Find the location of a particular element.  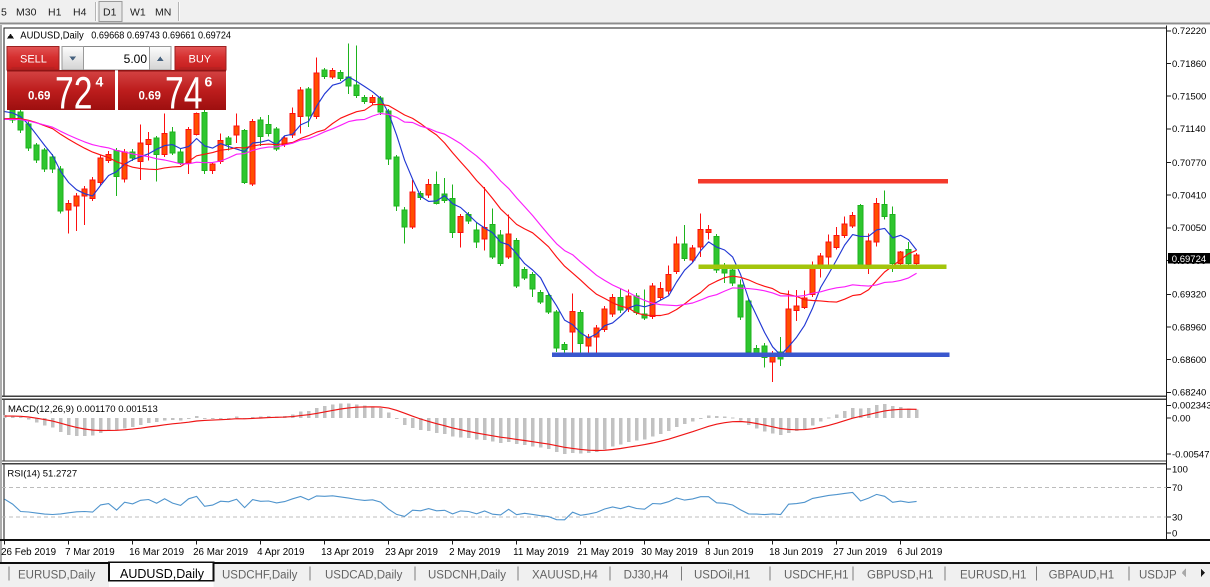

svg-text: 2 May 2019 is located at coordinates (474, 552).